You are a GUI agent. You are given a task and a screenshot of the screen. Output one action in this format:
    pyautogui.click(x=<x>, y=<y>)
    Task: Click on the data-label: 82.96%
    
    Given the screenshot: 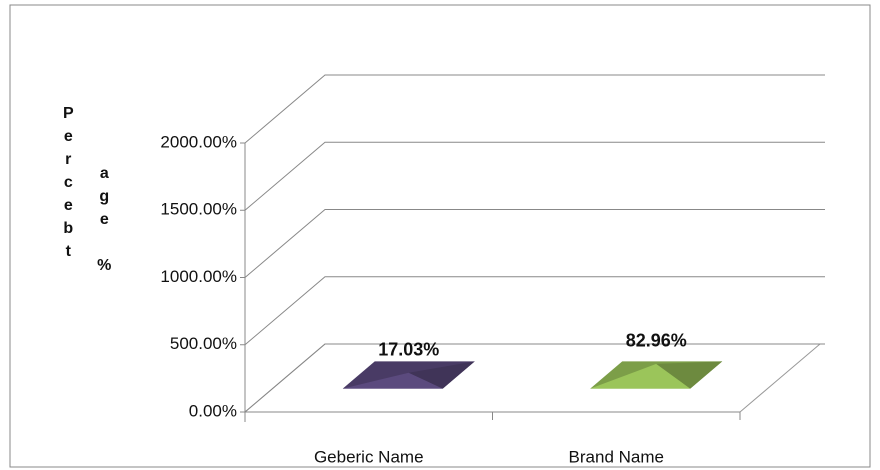 What is the action you would take?
    pyautogui.click(x=656, y=341)
    